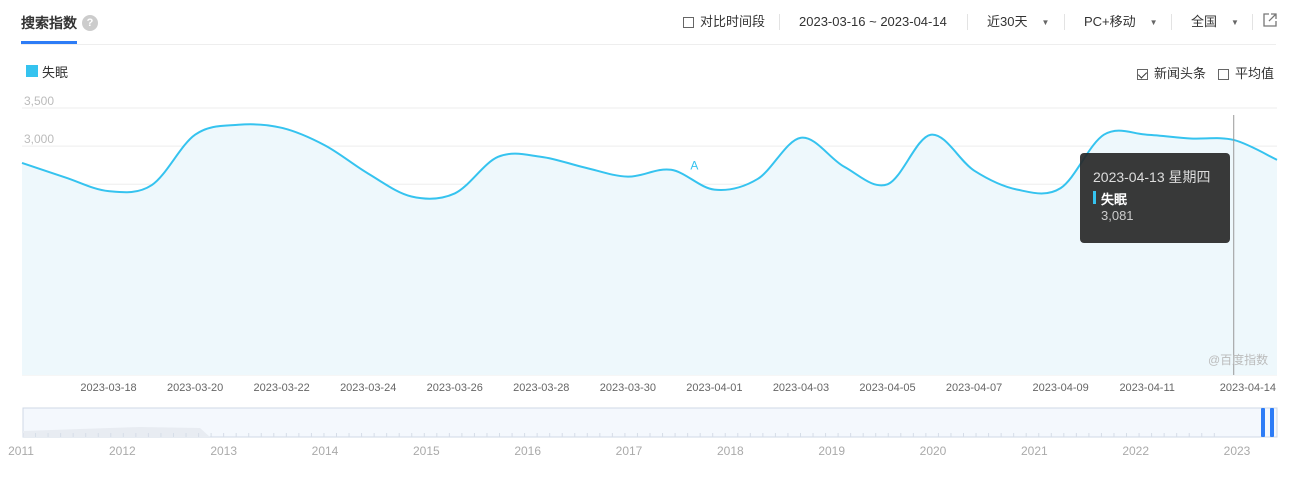  What do you see at coordinates (1152, 177) in the screenshot?
I see `tooltip-date: 2023-04-13 星期四` at bounding box center [1152, 177].